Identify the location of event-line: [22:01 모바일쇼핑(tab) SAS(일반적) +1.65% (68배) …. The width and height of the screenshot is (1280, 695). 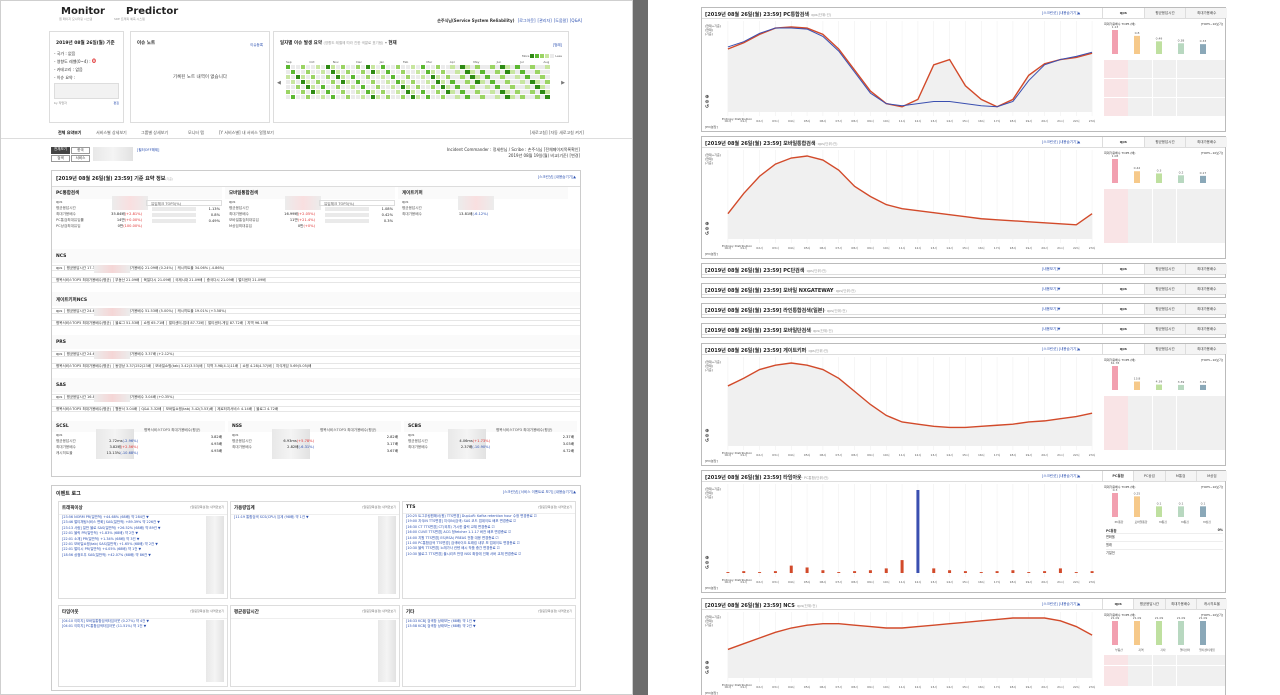
(110, 544).